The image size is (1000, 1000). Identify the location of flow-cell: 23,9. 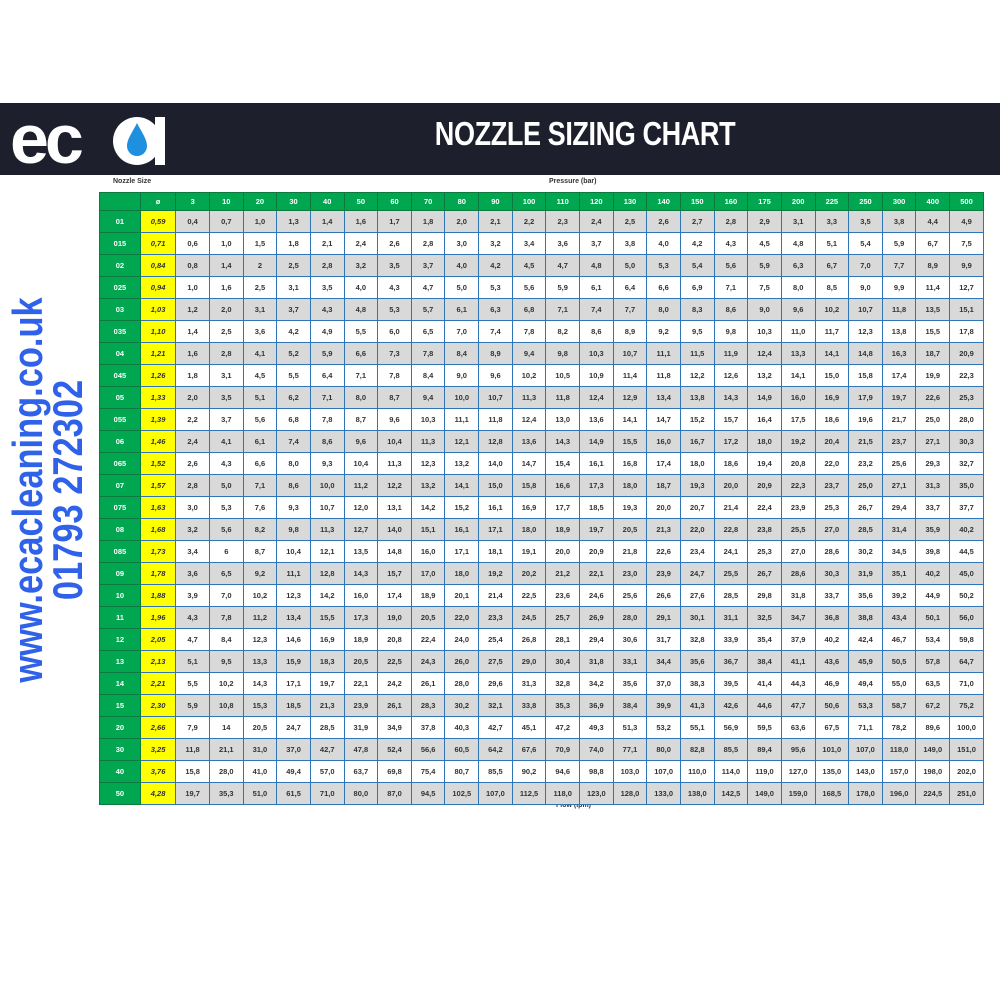
(361, 705).